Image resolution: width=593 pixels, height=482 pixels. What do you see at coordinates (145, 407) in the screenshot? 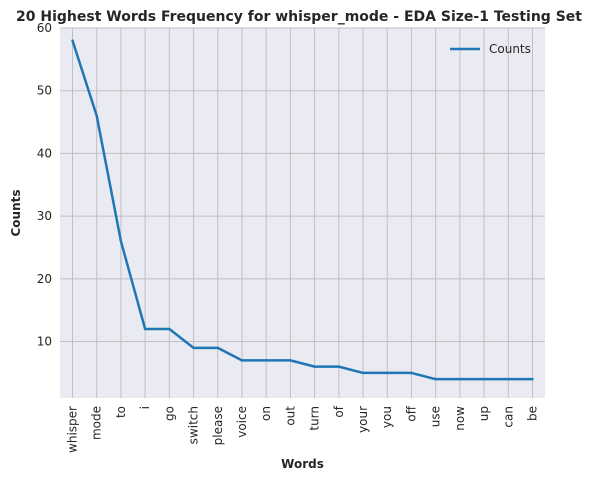
I see `x-tick-label: i` at bounding box center [145, 407].